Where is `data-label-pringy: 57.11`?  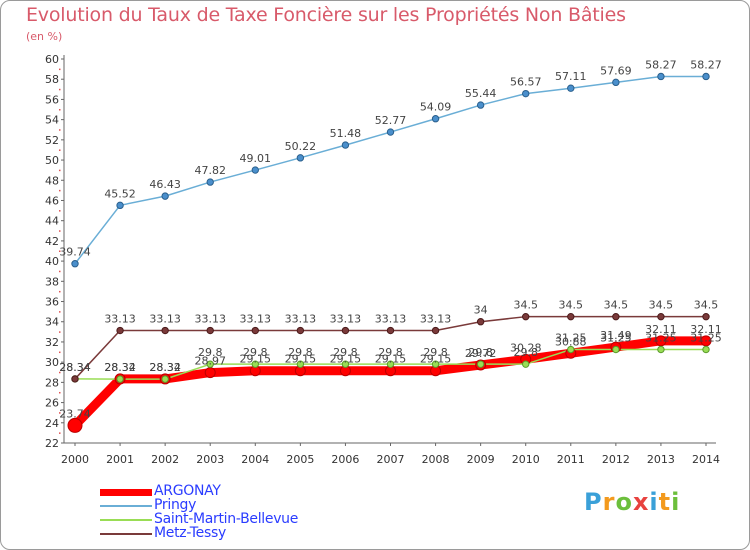
data-label-pringy: 57.11 is located at coordinates (571, 76).